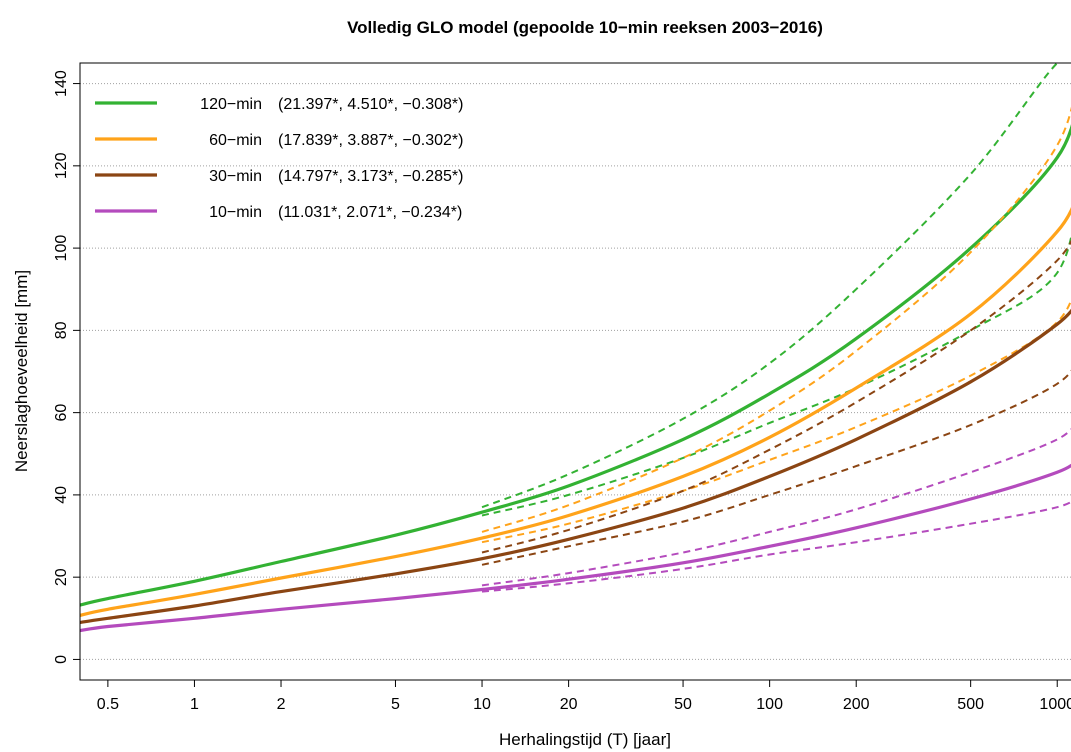 Image resolution: width=1071 pixels, height=752 pixels. What do you see at coordinates (61, 495) in the screenshot?
I see `y-tick-label: 40` at bounding box center [61, 495].